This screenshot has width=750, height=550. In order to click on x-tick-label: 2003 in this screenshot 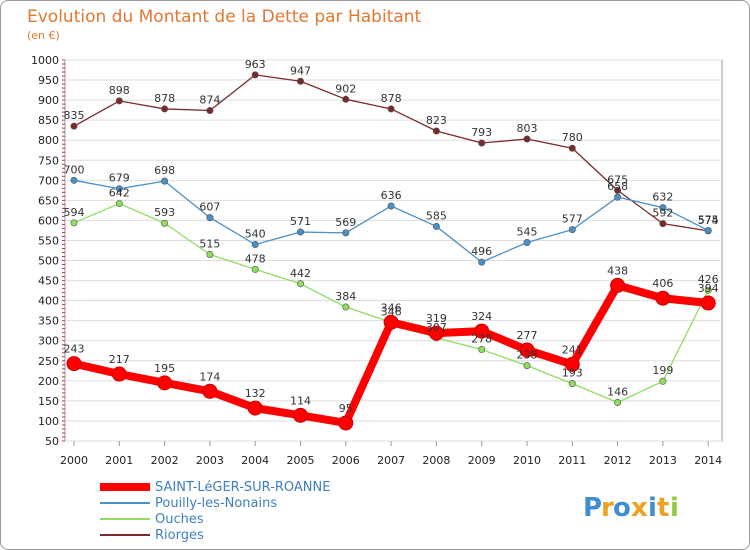, I will do `click(210, 460)`.